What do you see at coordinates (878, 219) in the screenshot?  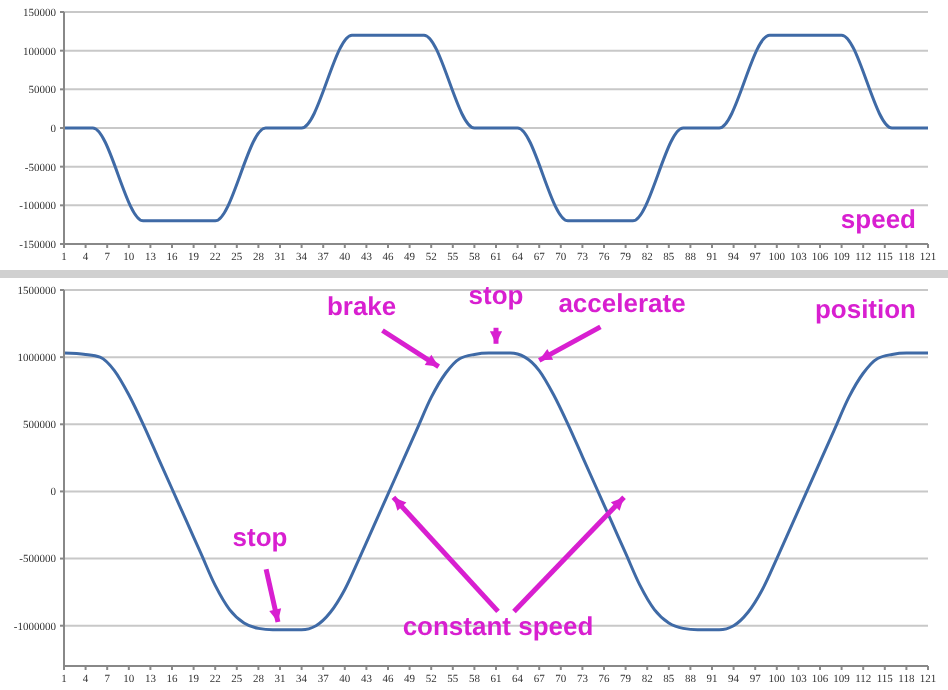 I see `annotation: speed` at bounding box center [878, 219].